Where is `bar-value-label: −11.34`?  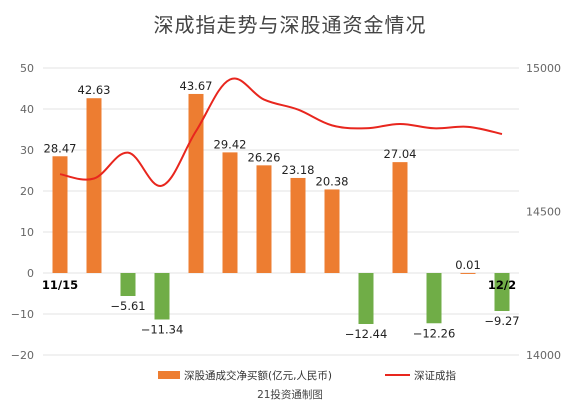
bar-value-label: −11.34 is located at coordinates (162, 329).